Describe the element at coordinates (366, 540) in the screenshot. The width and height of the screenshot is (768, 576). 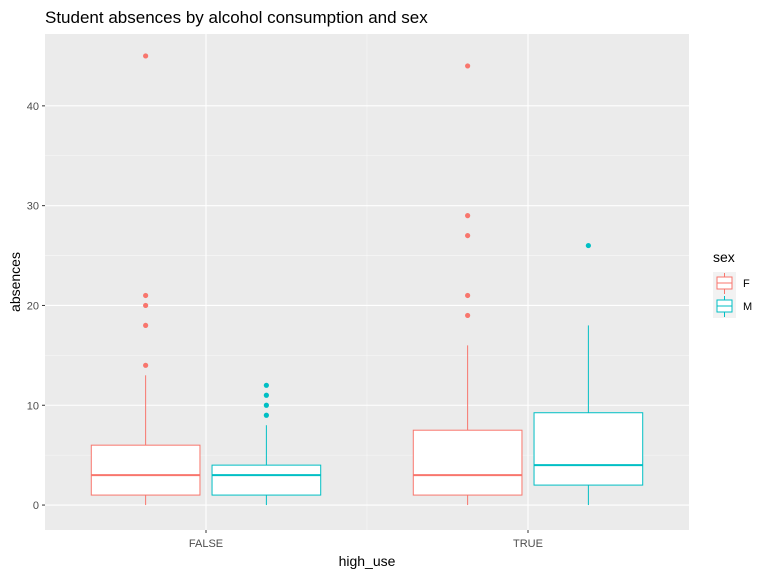
I see `x-axis-ticks: FALSE TRUE` at that location.